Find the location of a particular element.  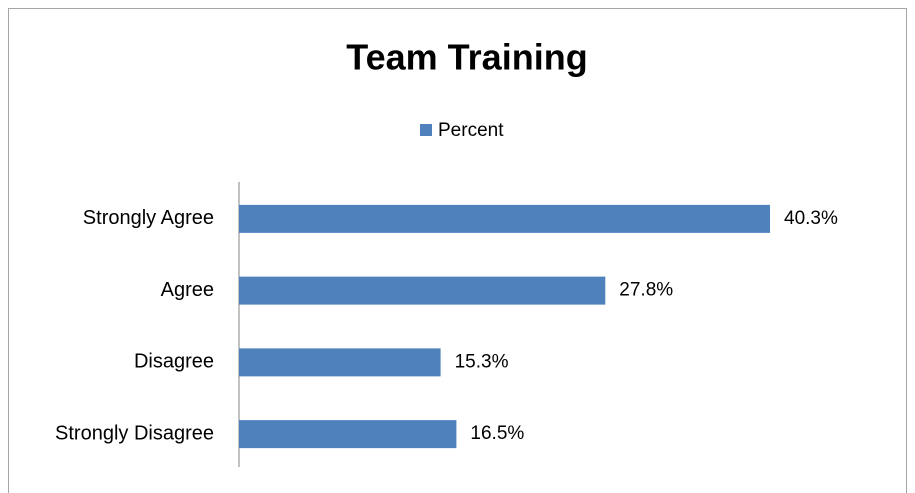

y-tick-label: Agree is located at coordinates (187, 290).